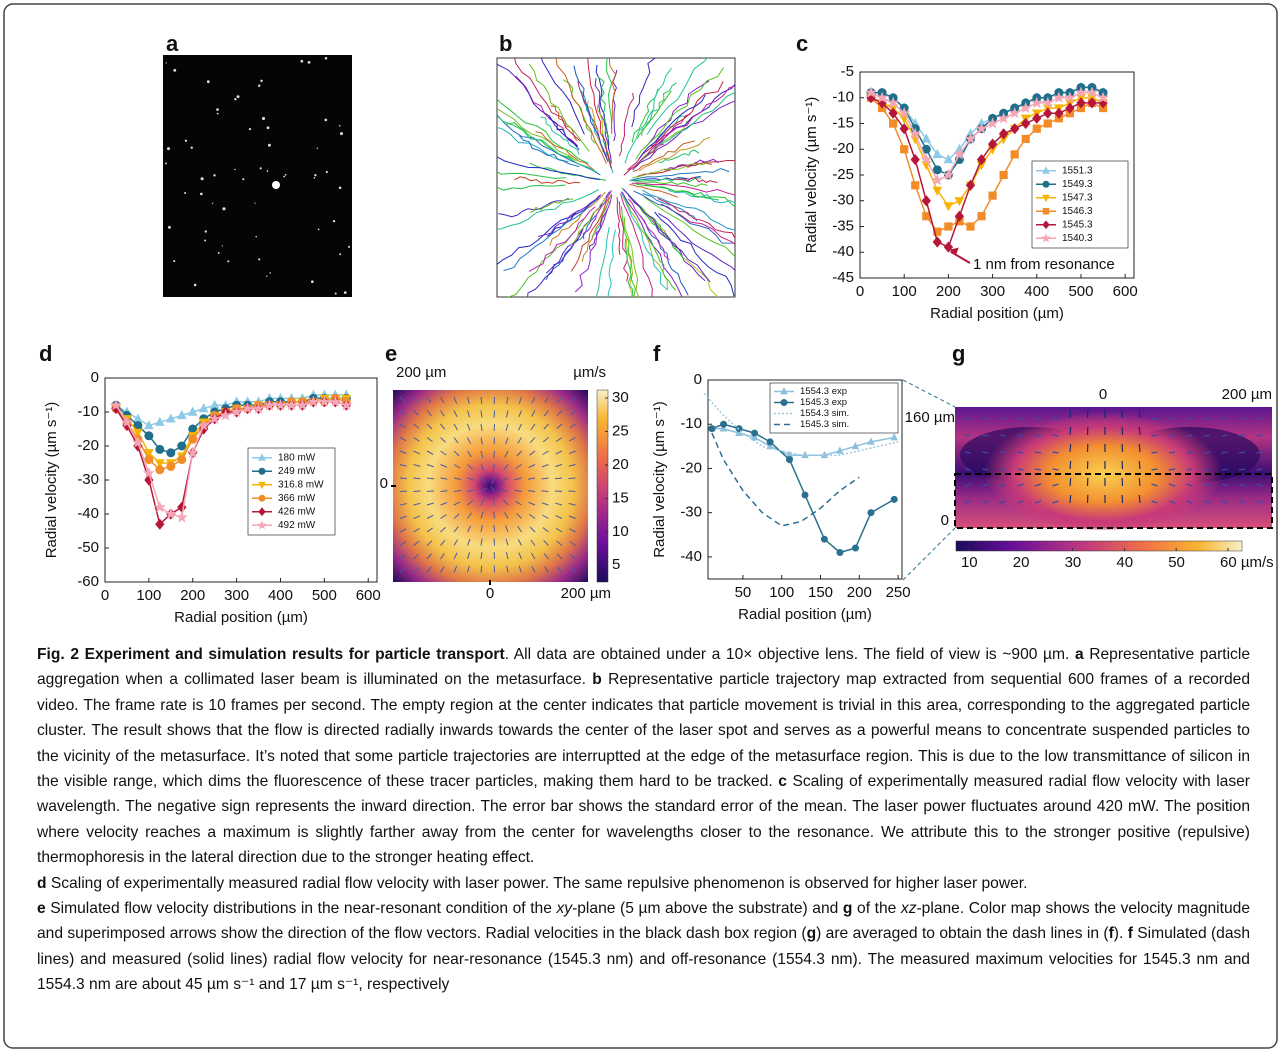 This screenshot has height=1052, width=1281. What do you see at coordinates (391, 353) in the screenshot?
I see `panel-label: e` at bounding box center [391, 353].